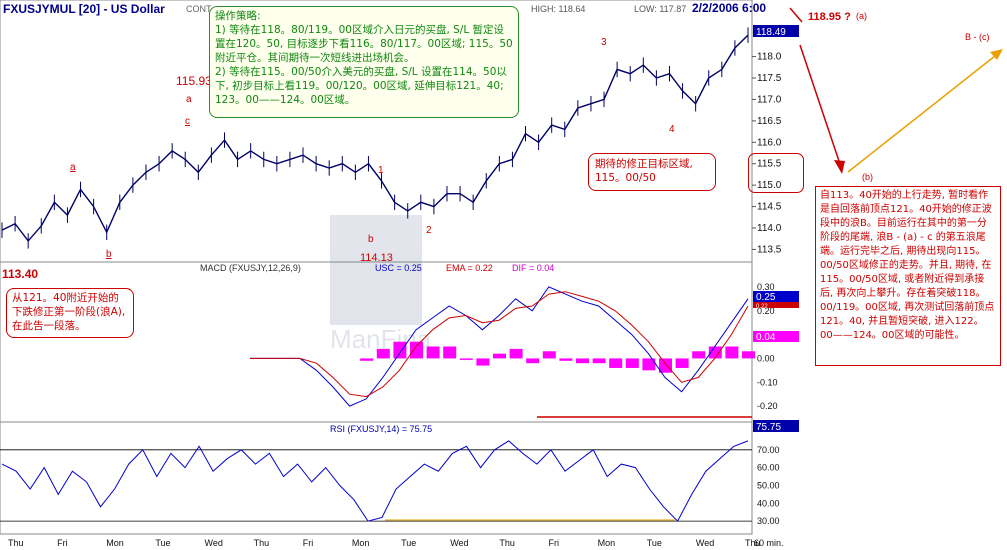 The image size is (1007, 550). I want to click on label-wave-b-c: B - (c), so click(977, 37).